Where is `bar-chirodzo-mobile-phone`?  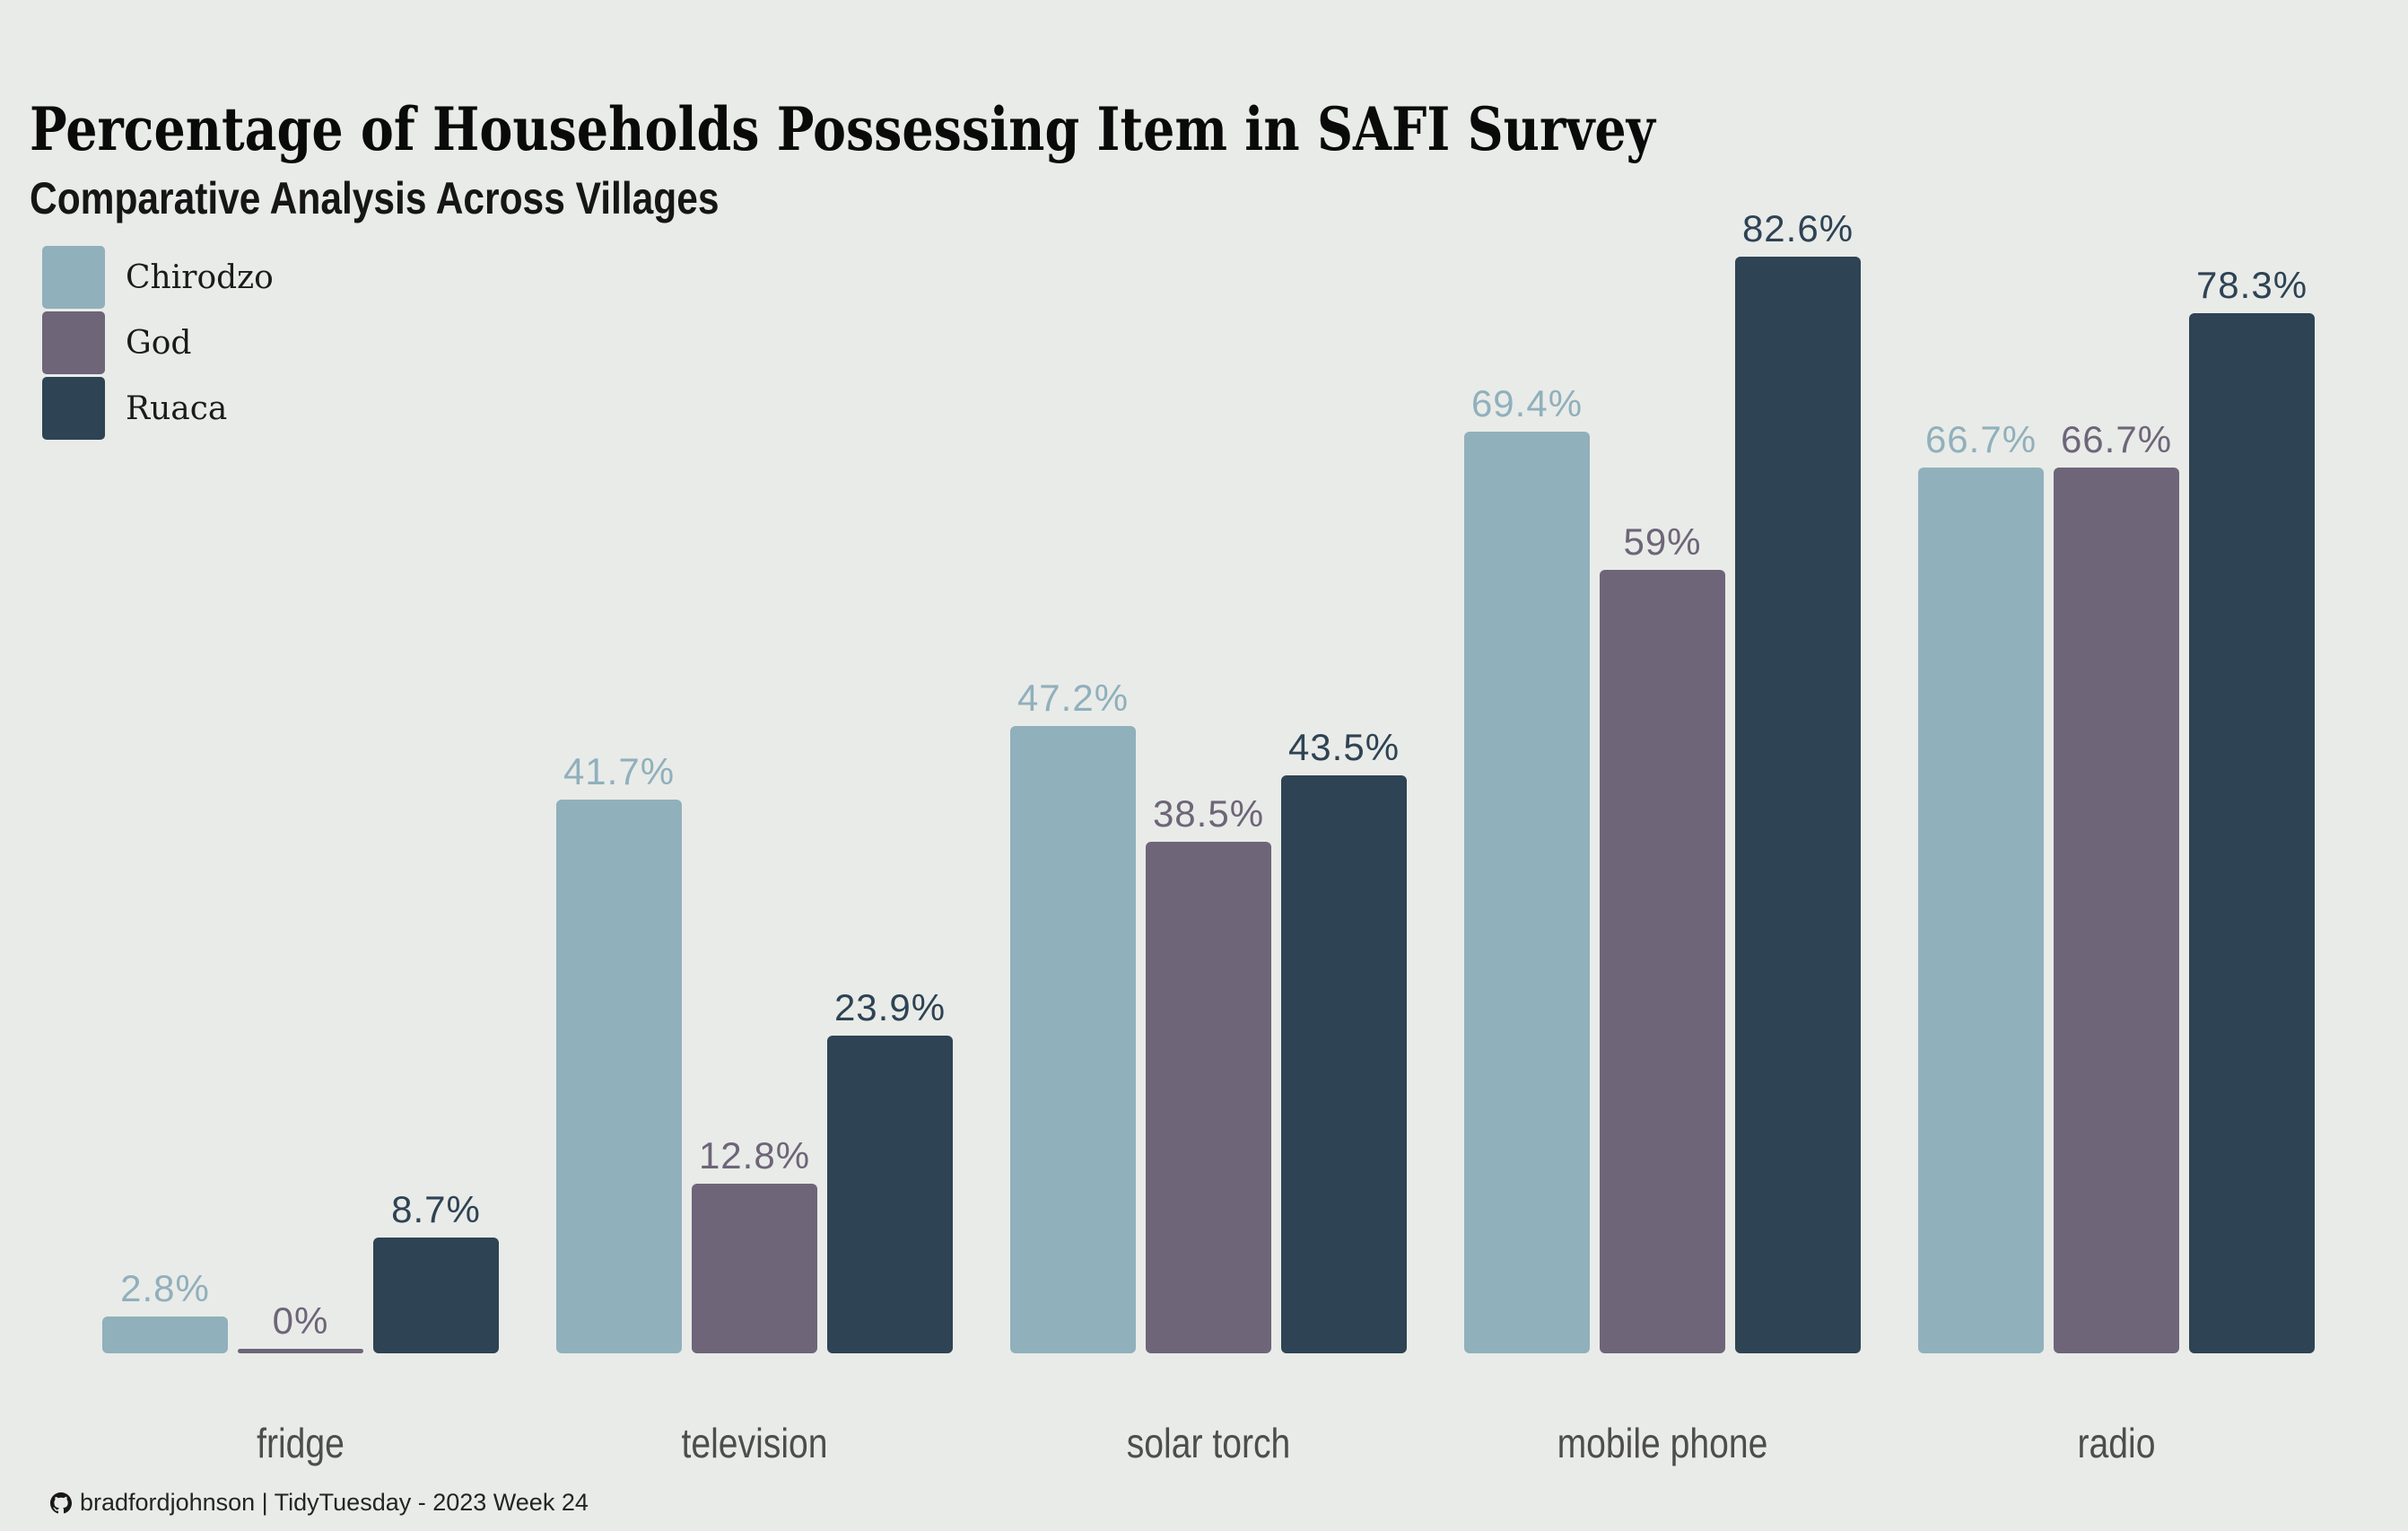
bar-chirodzo-mobile-phone is located at coordinates (1527, 893).